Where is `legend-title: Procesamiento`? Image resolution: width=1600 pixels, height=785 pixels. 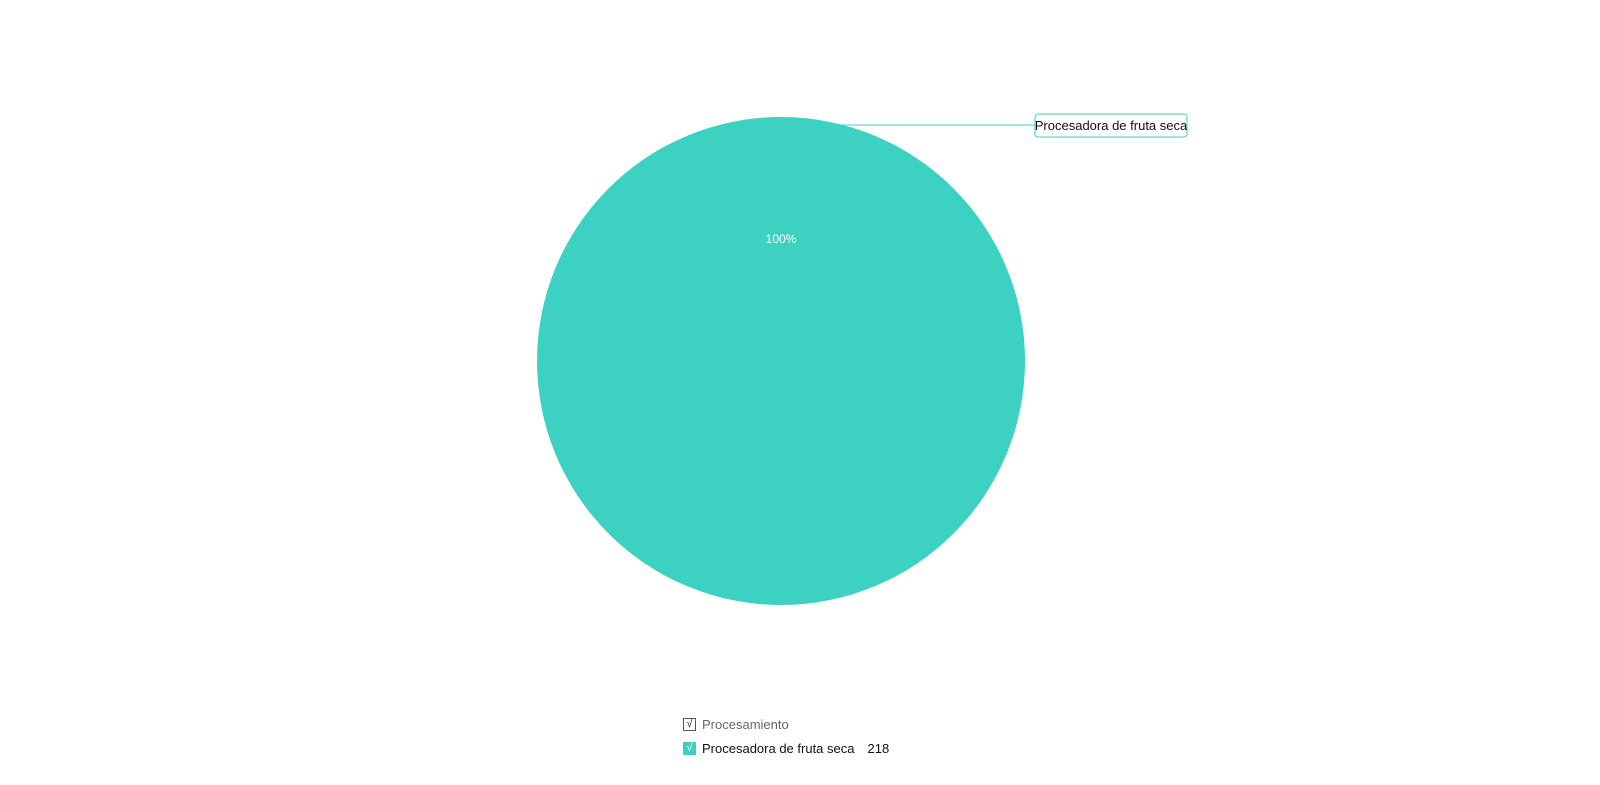 legend-title: Procesamiento is located at coordinates (745, 724).